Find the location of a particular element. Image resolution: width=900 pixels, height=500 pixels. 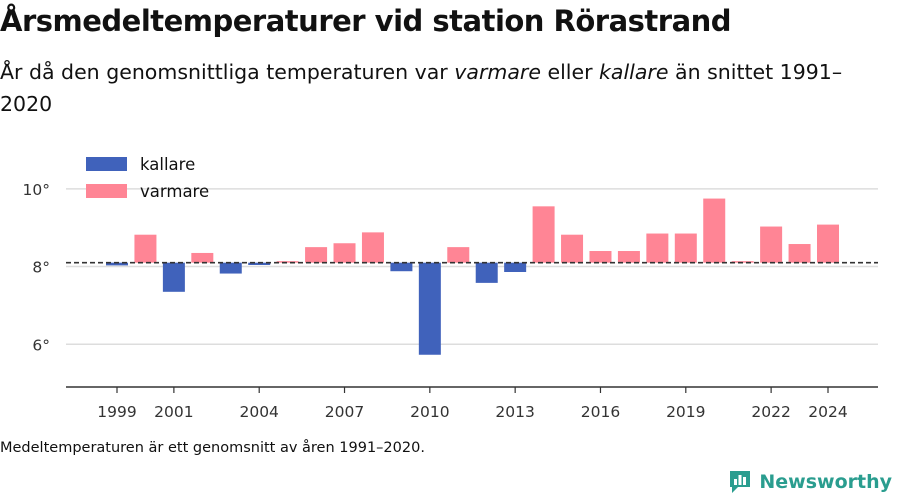

bar-2005 is located at coordinates (287, 262).